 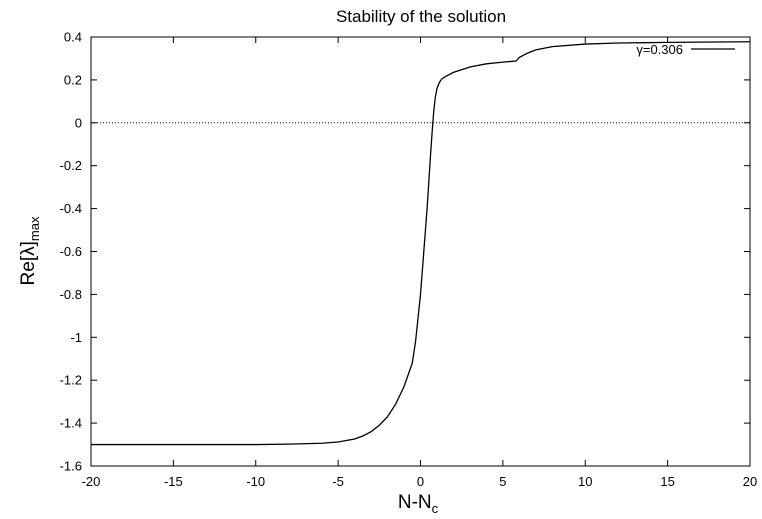 I want to click on x-tick-label: -15, so click(x=173, y=481).